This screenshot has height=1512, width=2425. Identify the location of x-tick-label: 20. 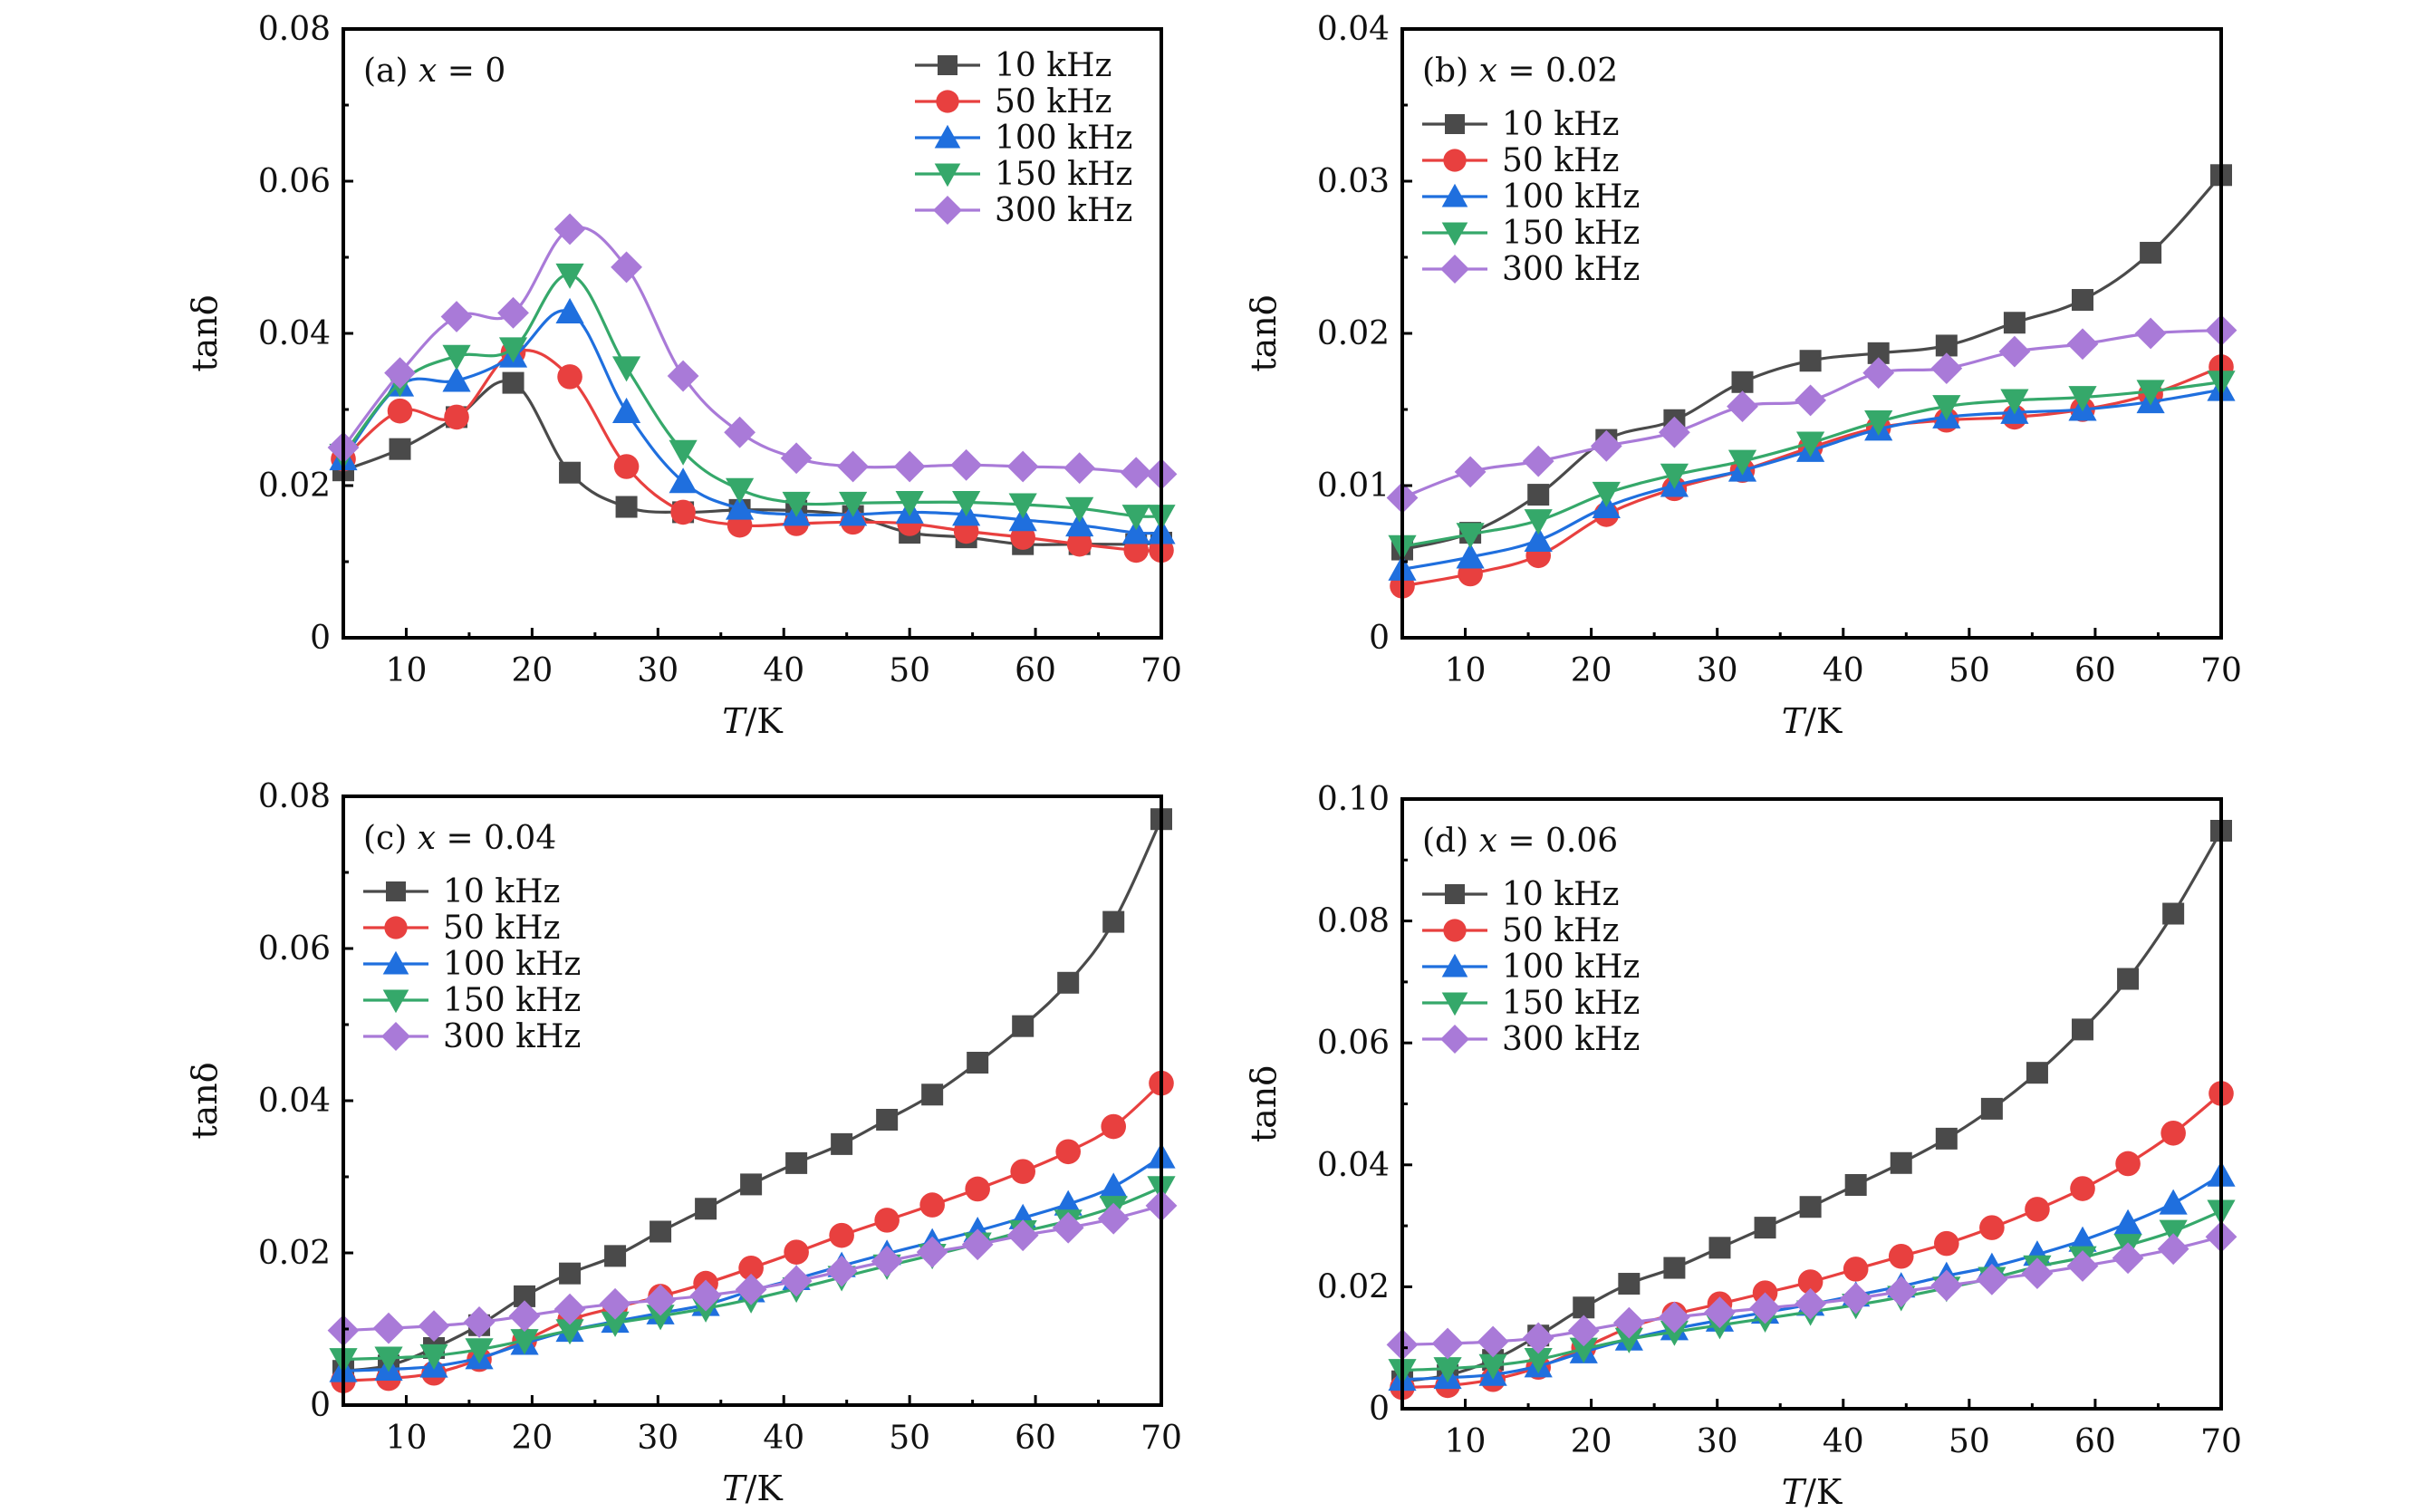
(1591, 1441).